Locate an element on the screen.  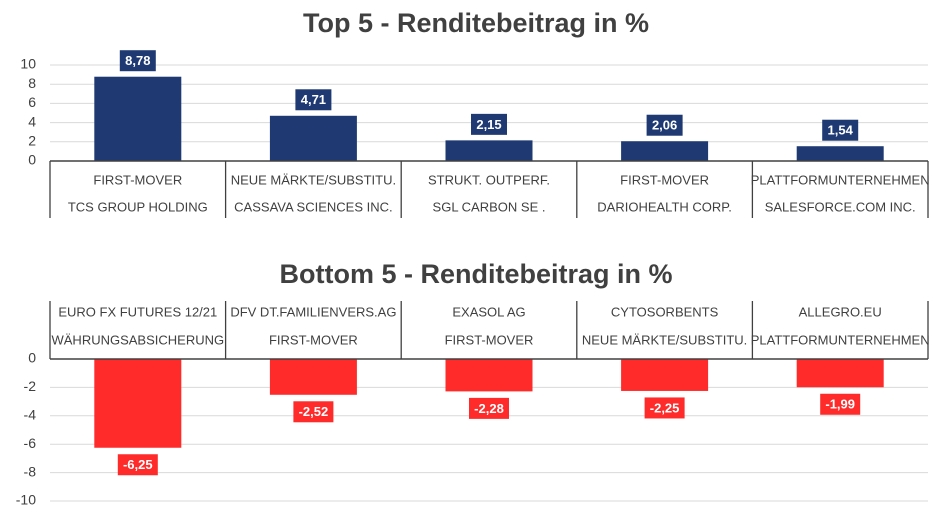
data-label: 4,71 is located at coordinates (313, 99).